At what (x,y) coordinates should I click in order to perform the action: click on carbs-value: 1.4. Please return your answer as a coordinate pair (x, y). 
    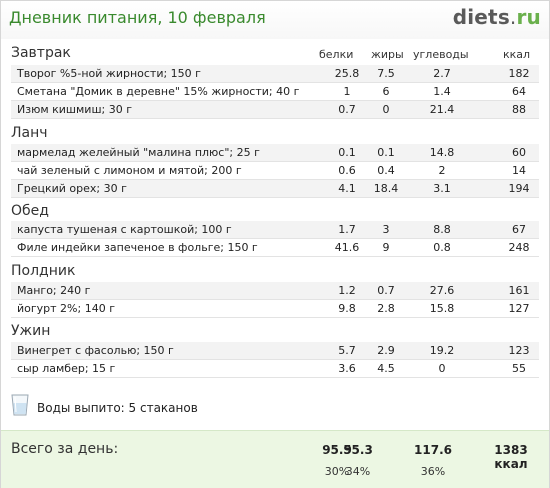
    Looking at the image, I should click on (442, 91).